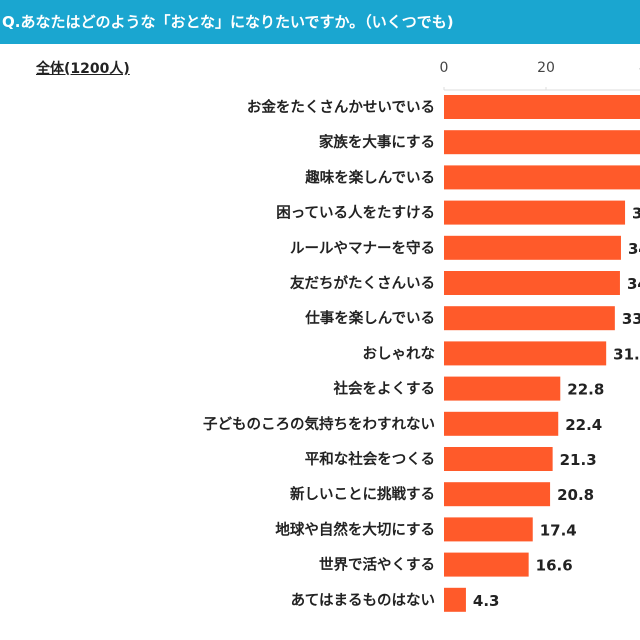 The width and height of the screenshot is (640, 640). I want to click on category-label: おしゃれな, so click(399, 353).